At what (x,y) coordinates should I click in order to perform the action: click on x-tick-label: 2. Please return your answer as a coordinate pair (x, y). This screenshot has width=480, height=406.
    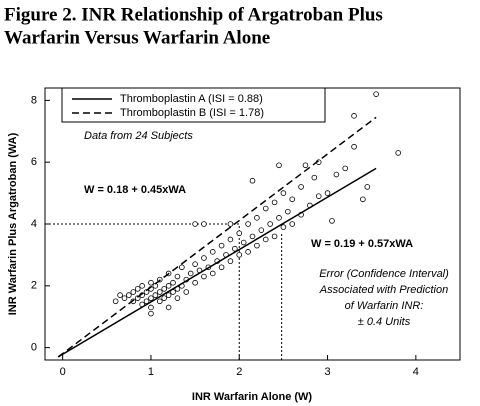
    Looking at the image, I should click on (239, 372).